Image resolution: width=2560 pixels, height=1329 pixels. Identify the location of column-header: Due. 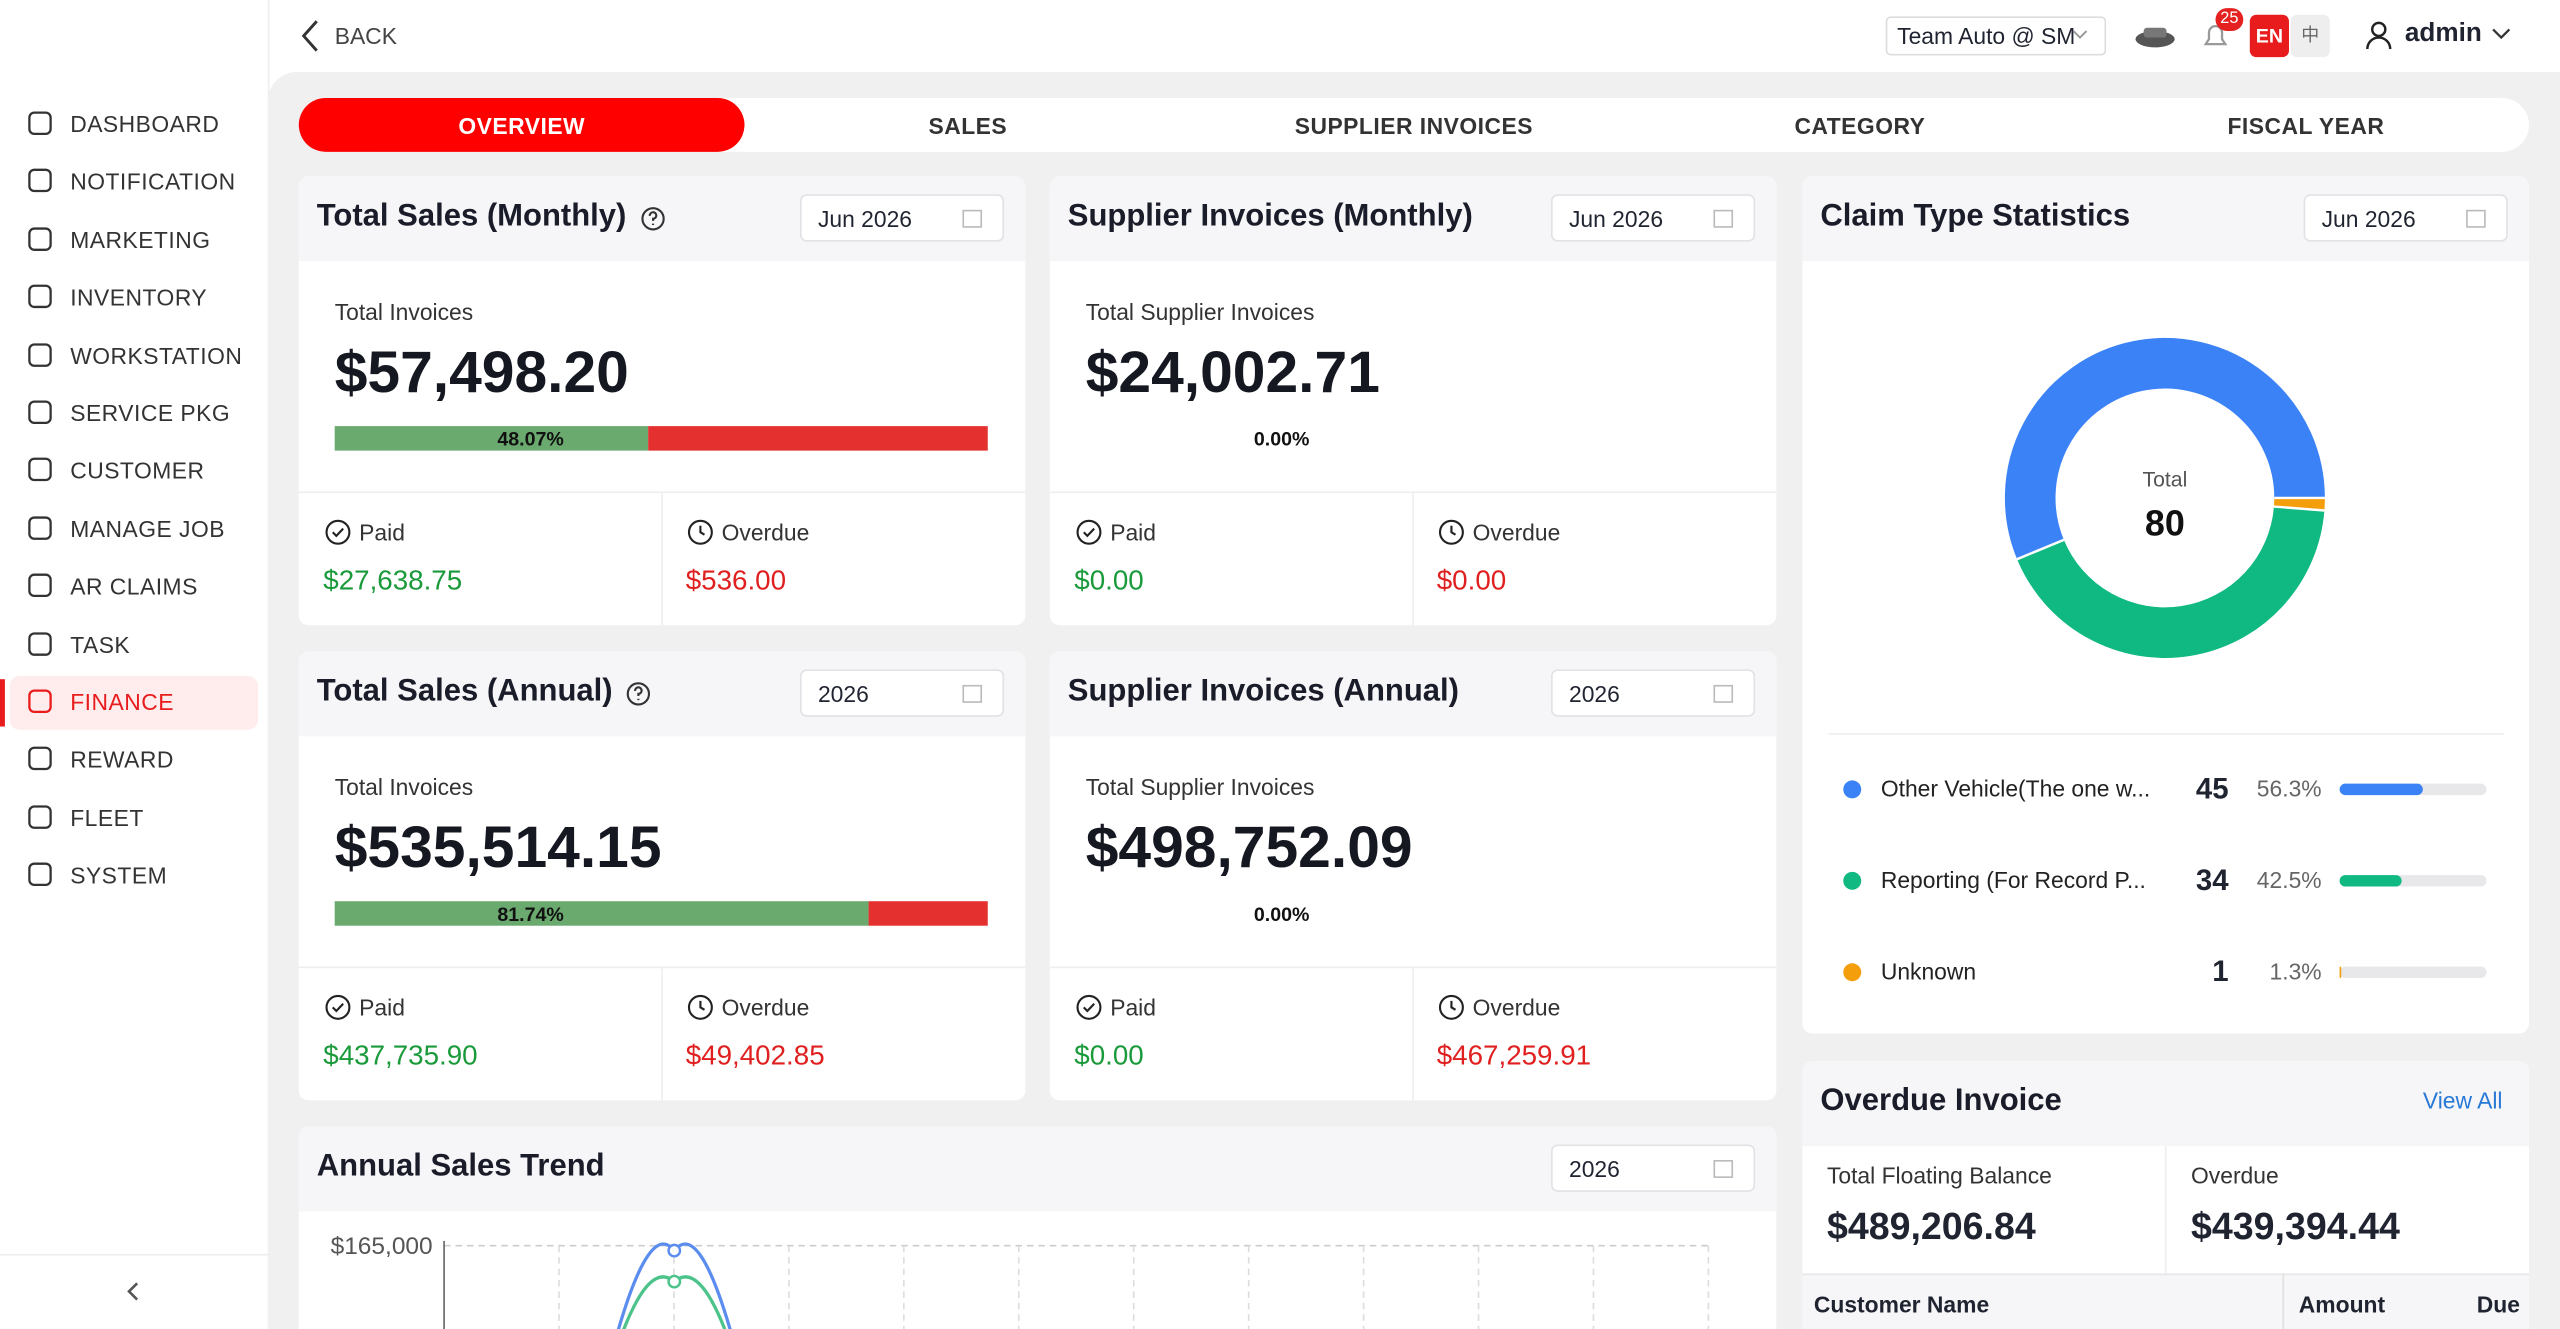
(2498, 1304).